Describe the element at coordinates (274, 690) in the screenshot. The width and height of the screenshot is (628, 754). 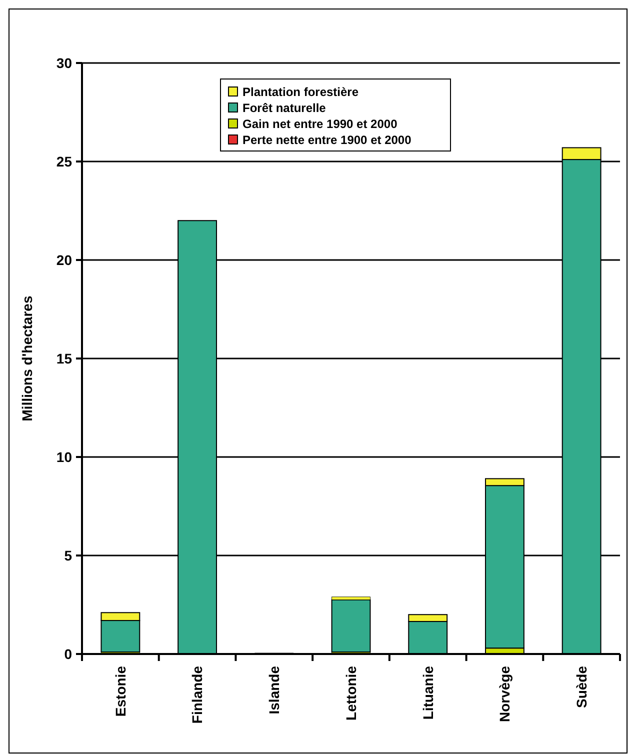
I see `x-tick-label: Islande` at that location.